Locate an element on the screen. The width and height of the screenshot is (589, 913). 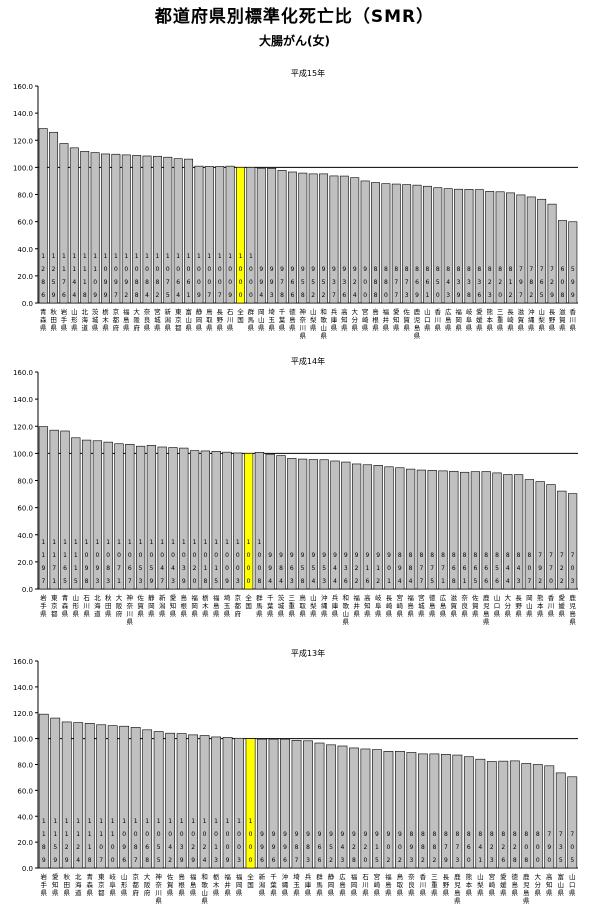
category-label: 田 is located at coordinates (66, 885).